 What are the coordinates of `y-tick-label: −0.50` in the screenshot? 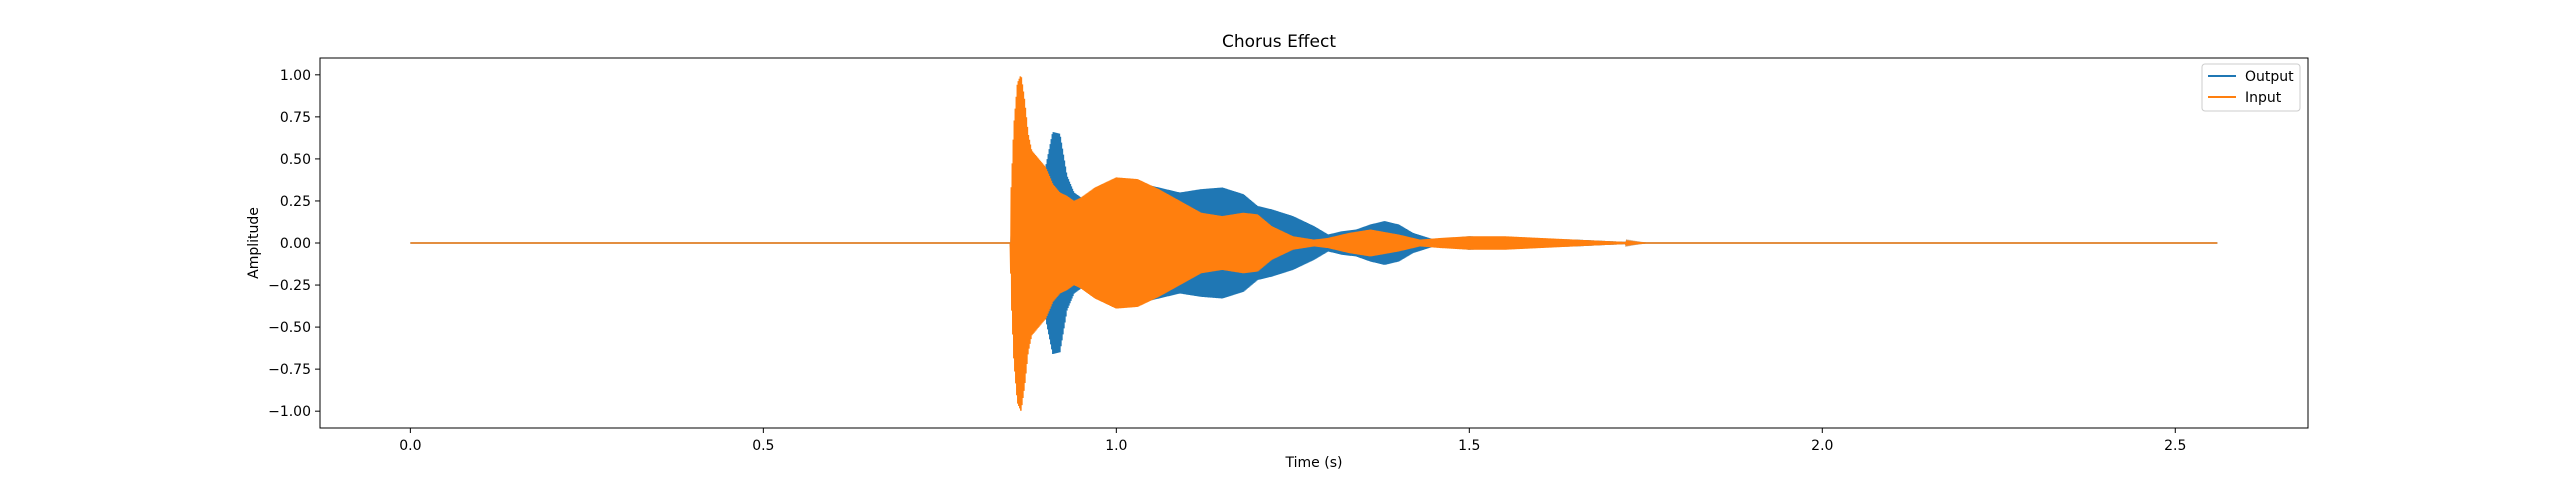 It's located at (289, 328).